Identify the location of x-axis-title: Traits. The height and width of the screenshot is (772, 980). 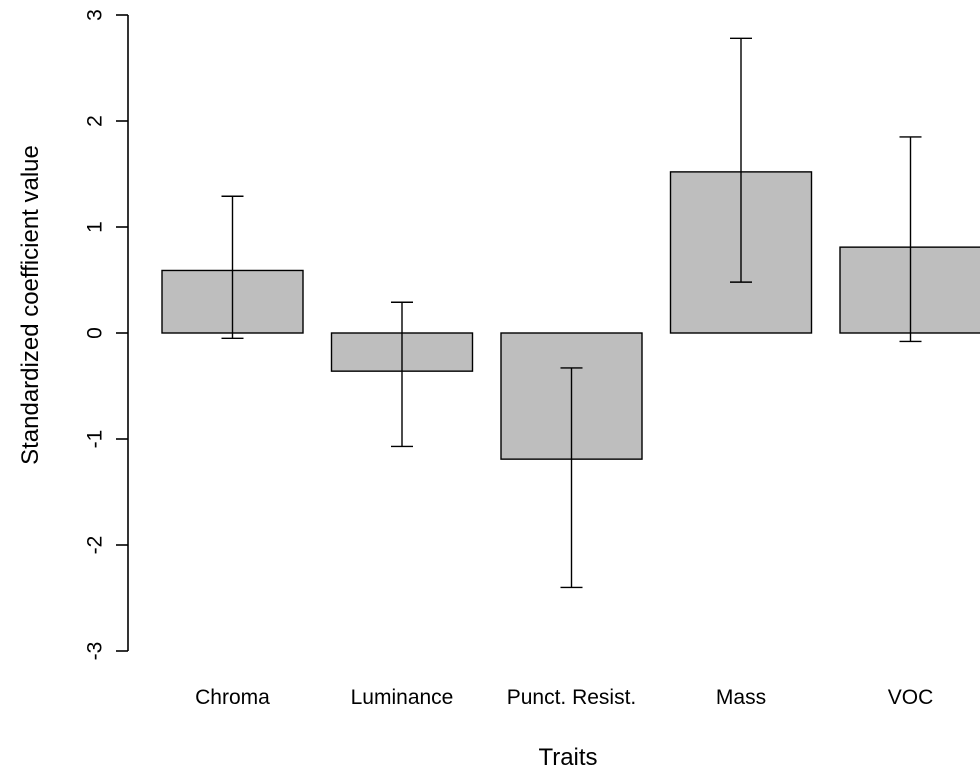
(567, 757).